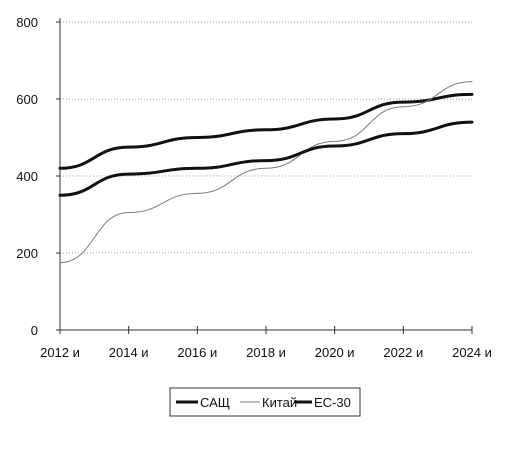 The height and width of the screenshot is (453, 505). Describe the element at coordinates (27, 22) in the screenshot. I see `y-tick-label: 800` at that location.